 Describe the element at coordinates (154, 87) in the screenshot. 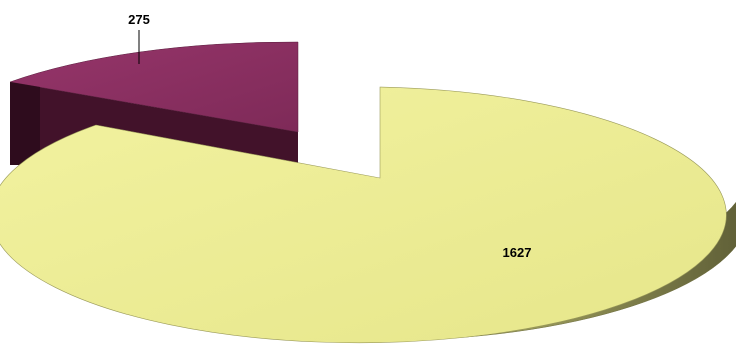

I see `pie-slice-small` at that location.